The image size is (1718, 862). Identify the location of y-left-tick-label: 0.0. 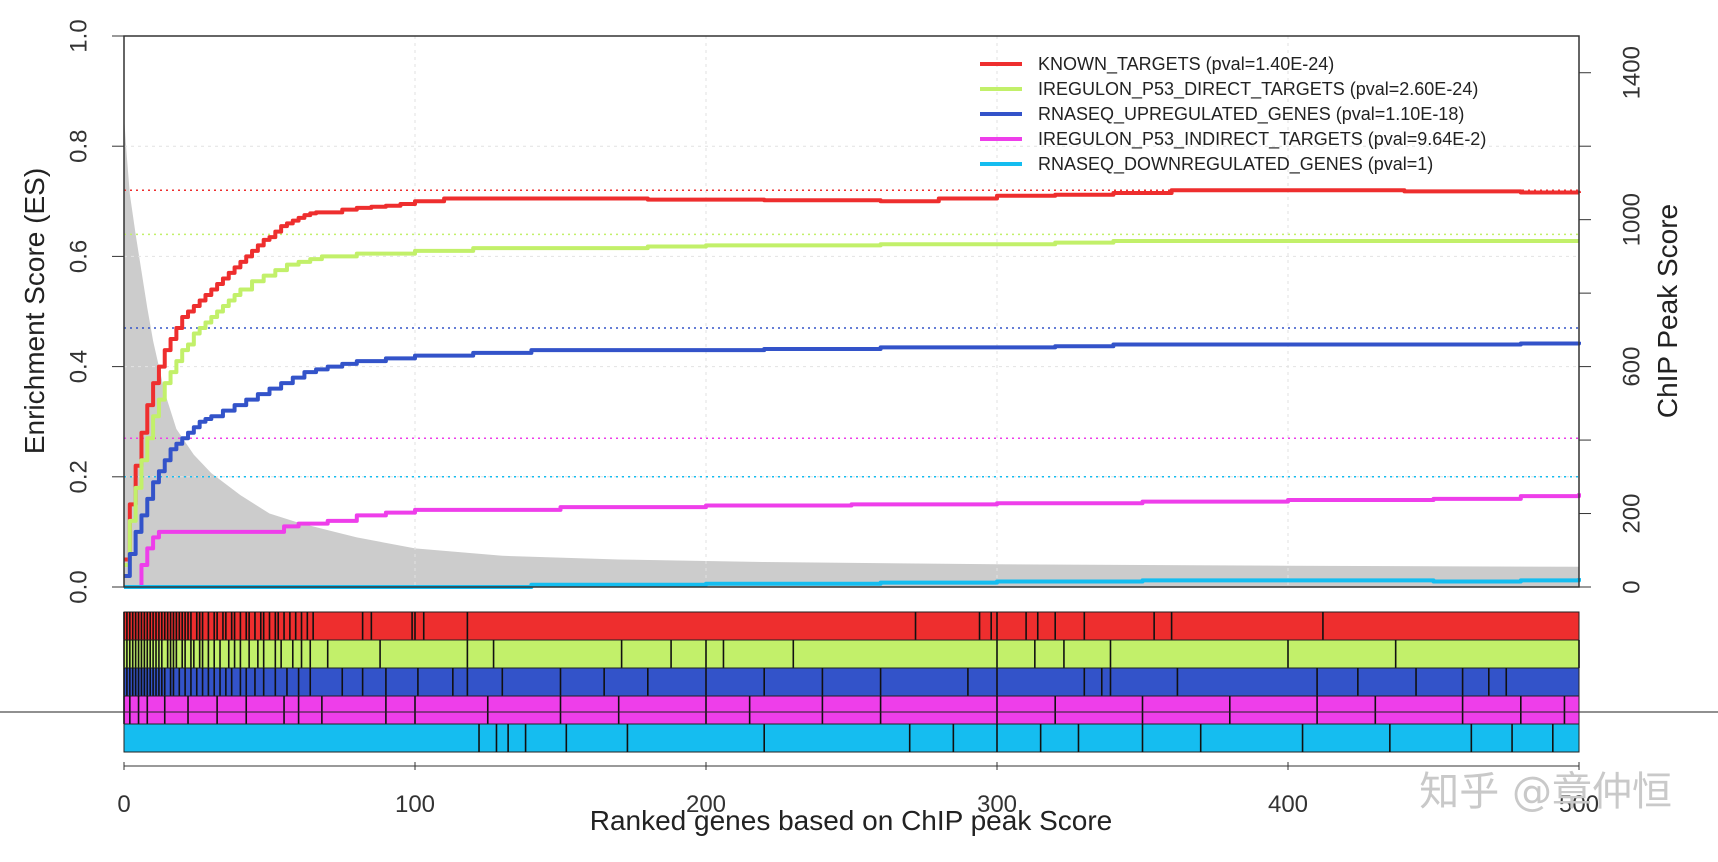
(78, 586).